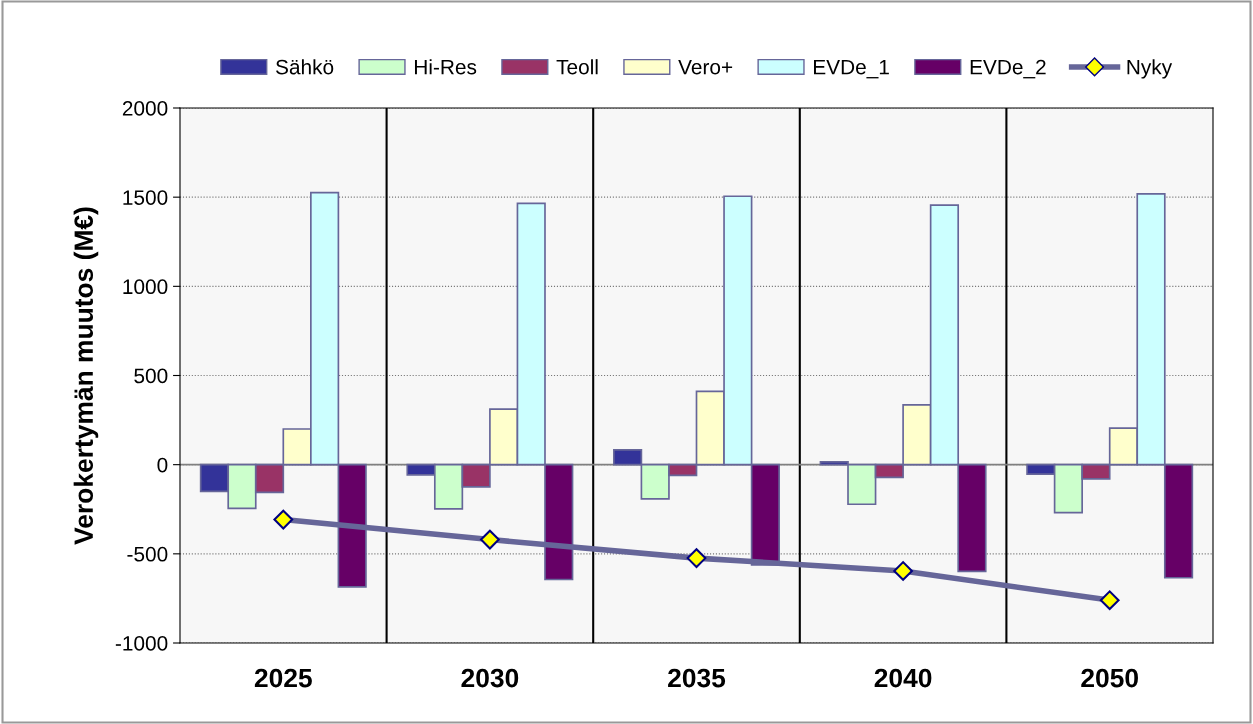 The image size is (1253, 724). I want to click on x-tick-label: 2025, so click(283, 678).